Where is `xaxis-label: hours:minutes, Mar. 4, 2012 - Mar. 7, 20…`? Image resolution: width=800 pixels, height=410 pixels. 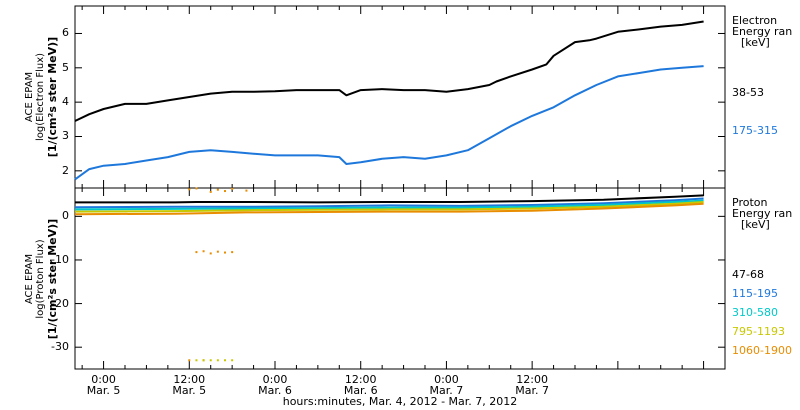
xaxis-label: hours:minutes, Mar. 4, 2012 - Mar. 7, 20… is located at coordinates (400, 401).